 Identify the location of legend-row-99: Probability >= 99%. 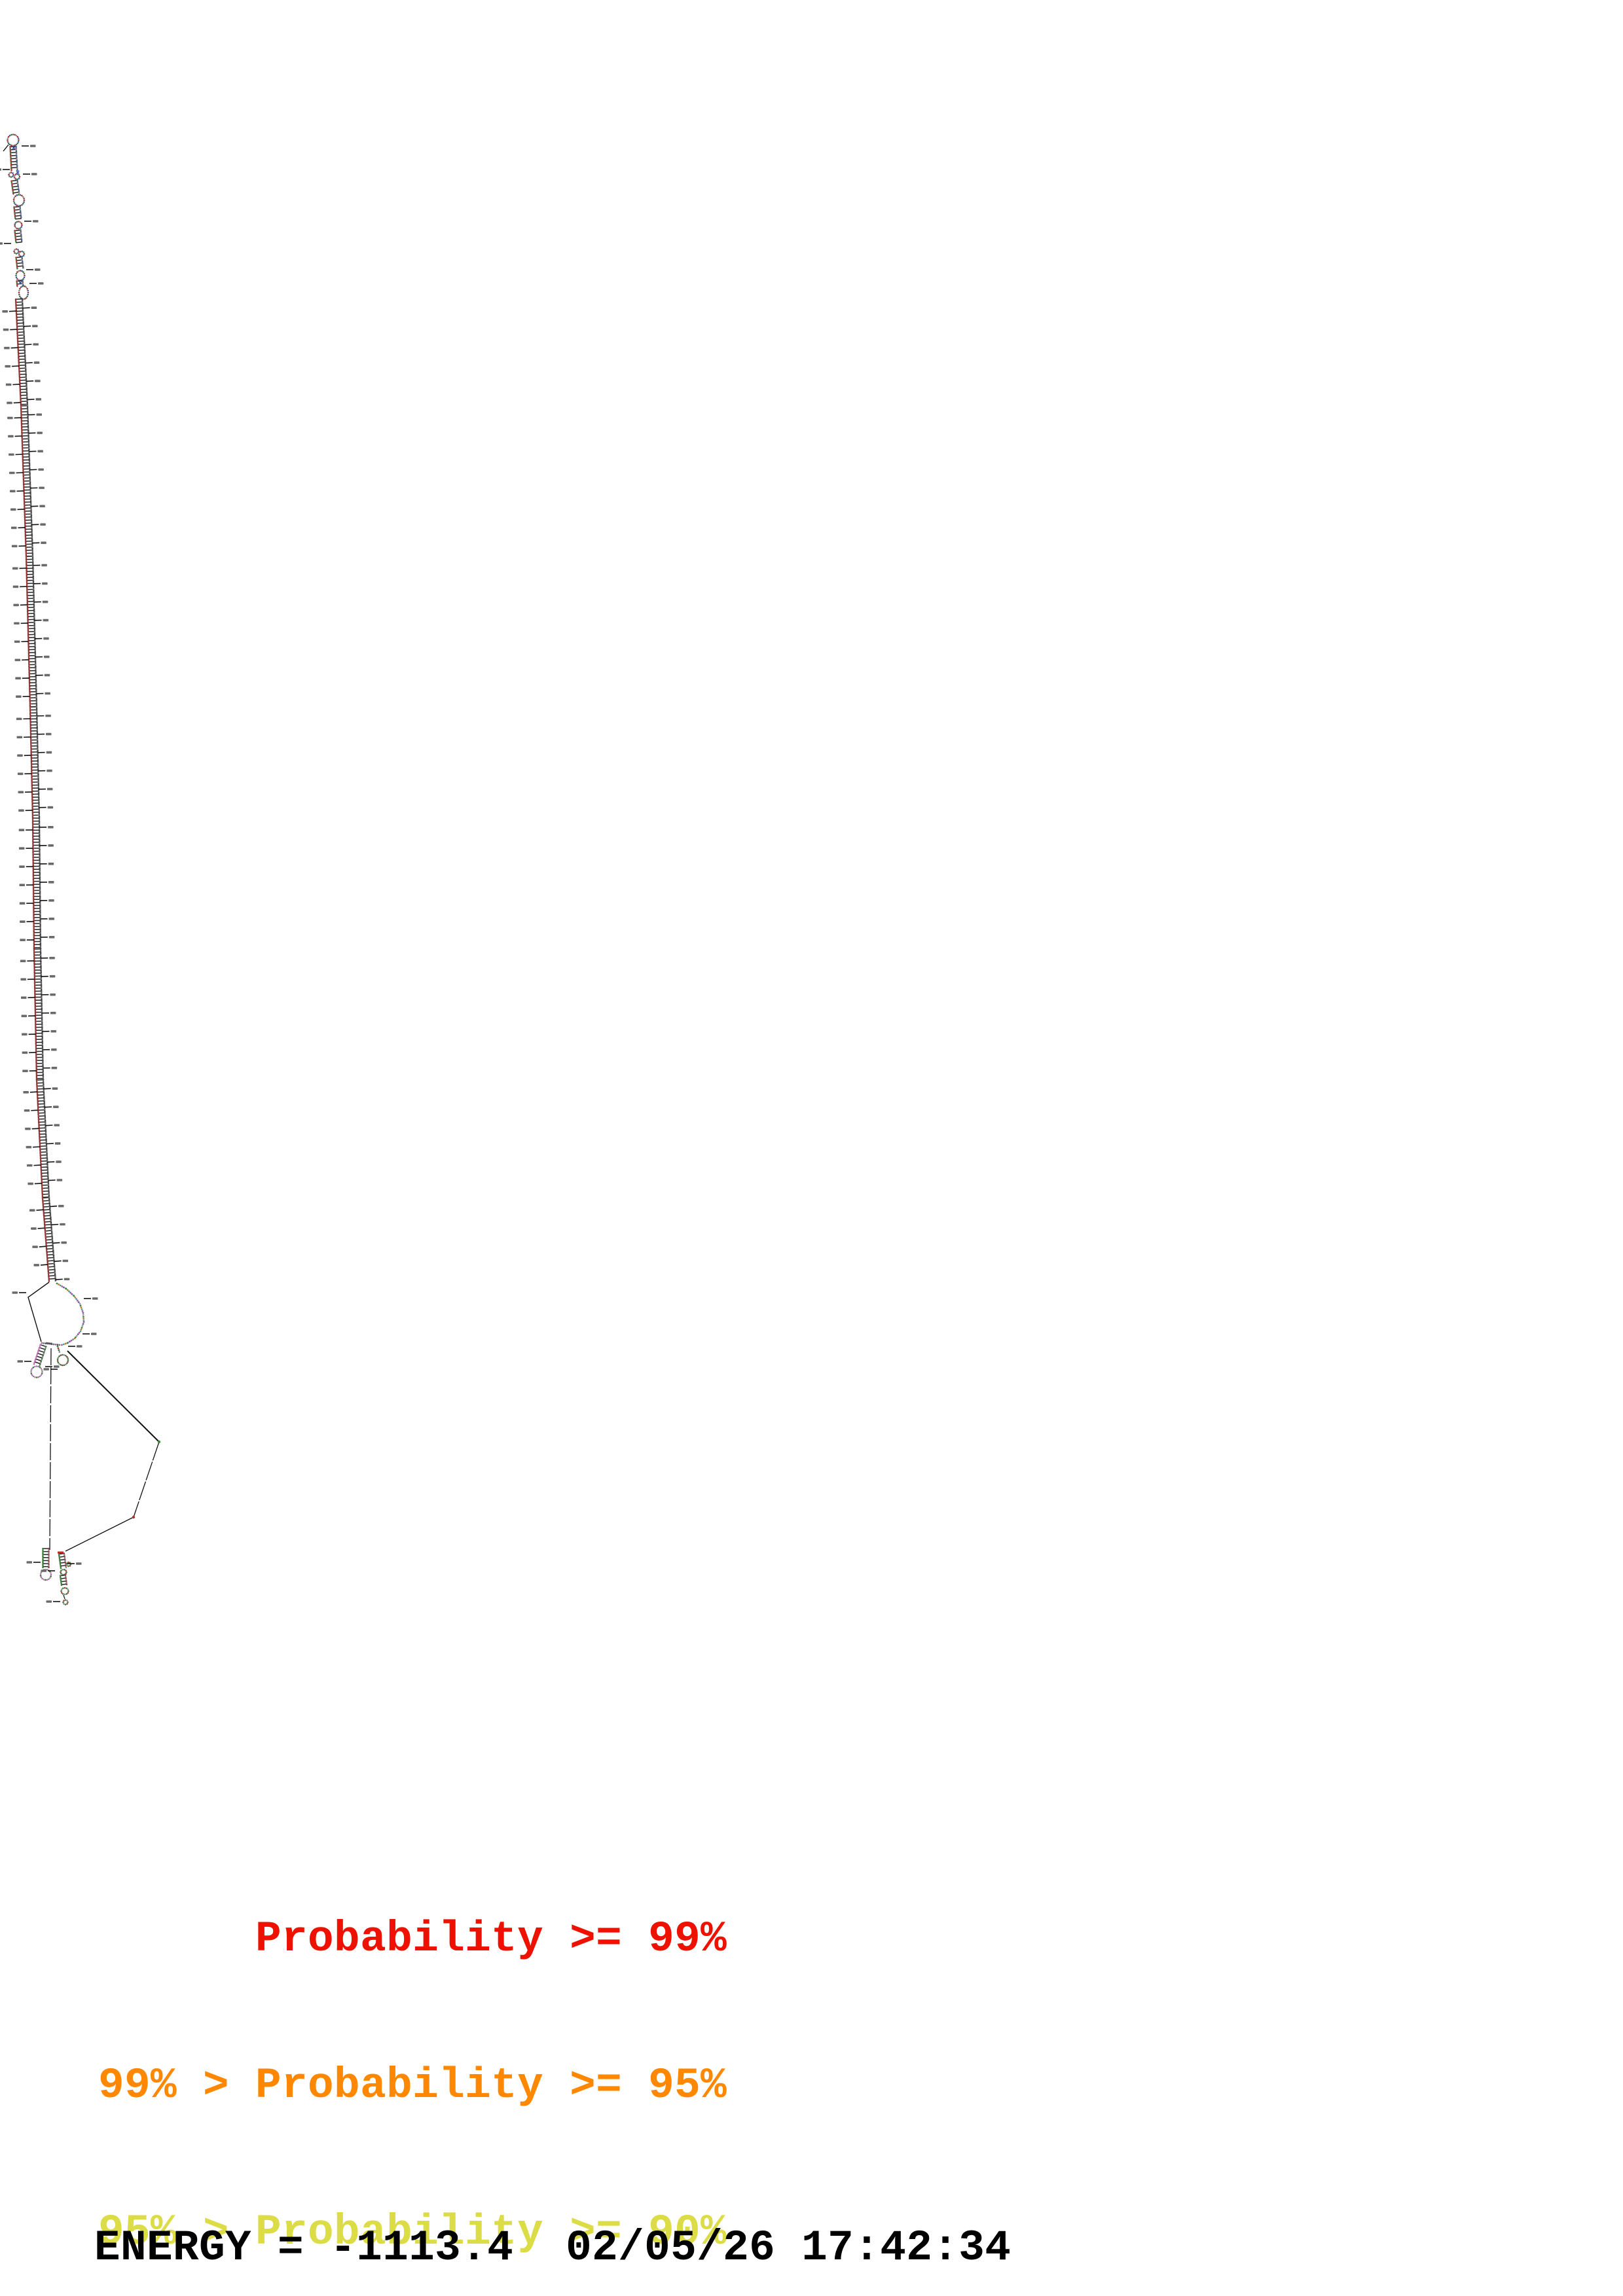
(412, 1939).